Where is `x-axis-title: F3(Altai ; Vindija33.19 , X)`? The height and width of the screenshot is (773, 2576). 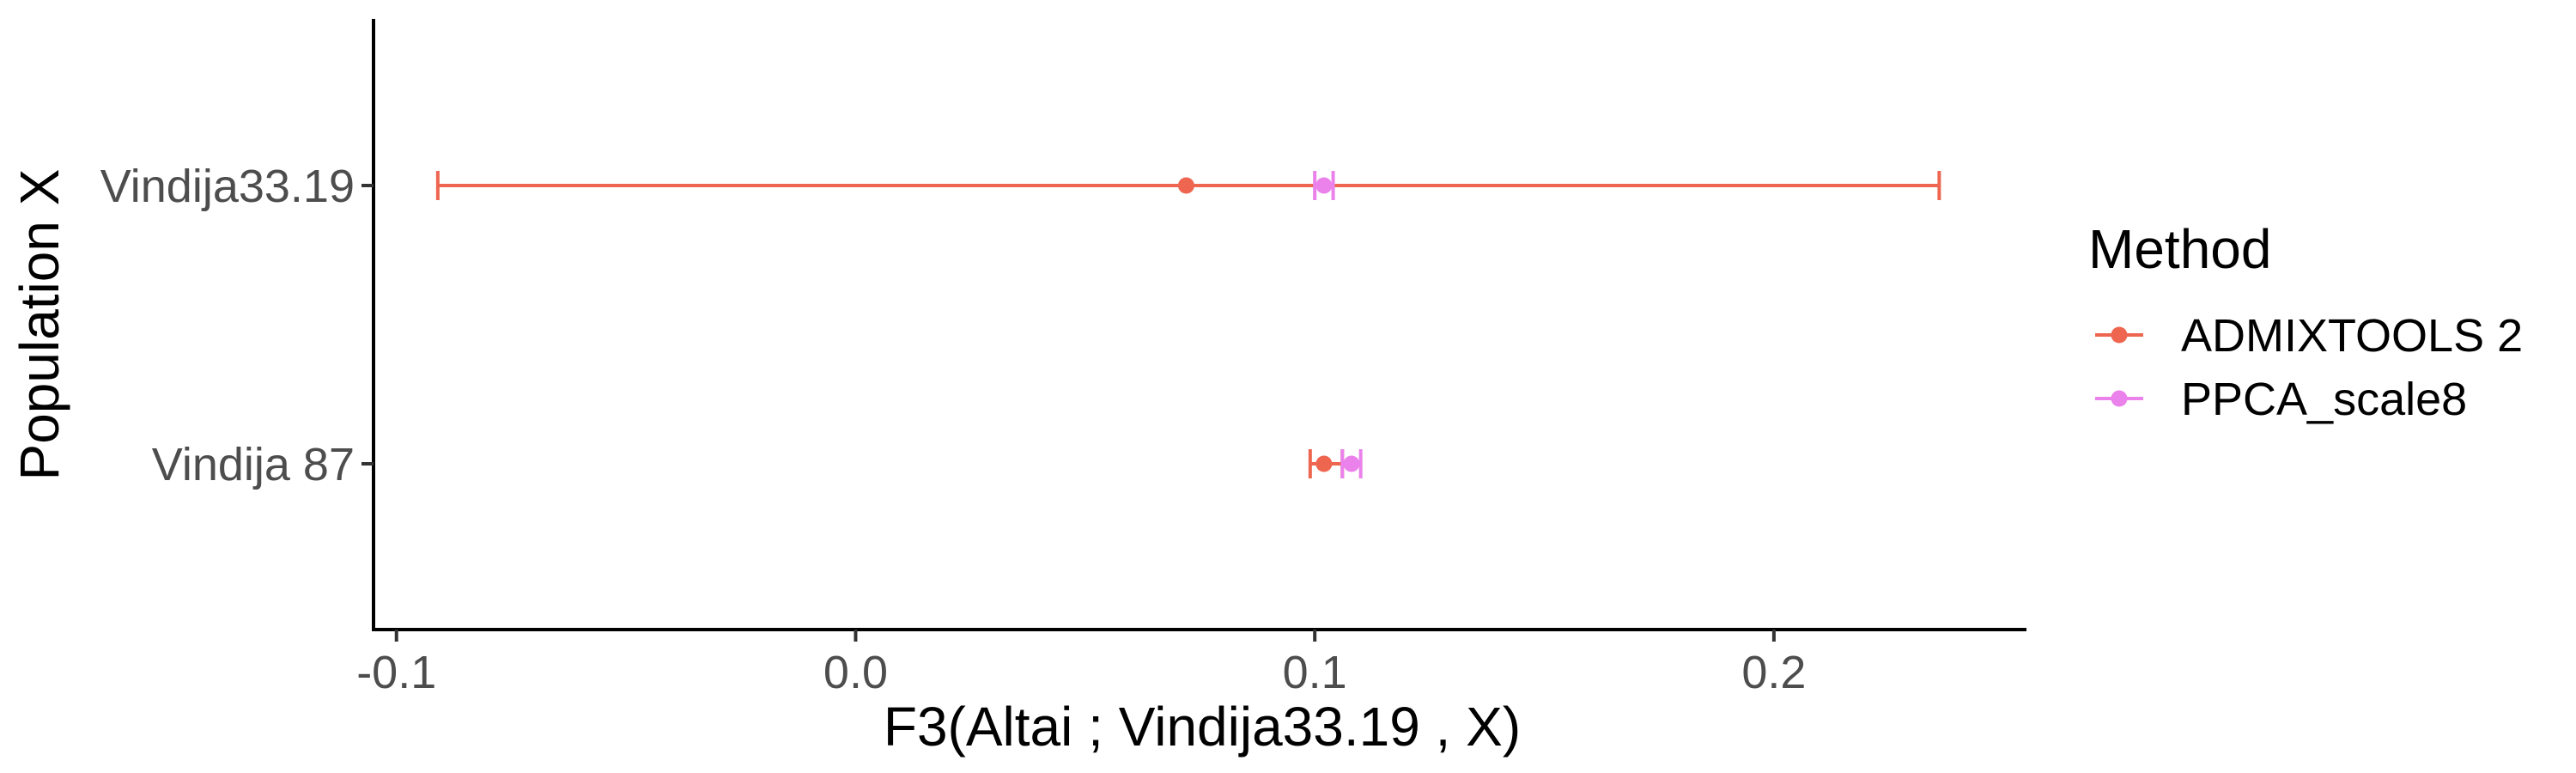
x-axis-title: F3(Altai ; Vindija33.19 , X) is located at coordinates (1202, 727).